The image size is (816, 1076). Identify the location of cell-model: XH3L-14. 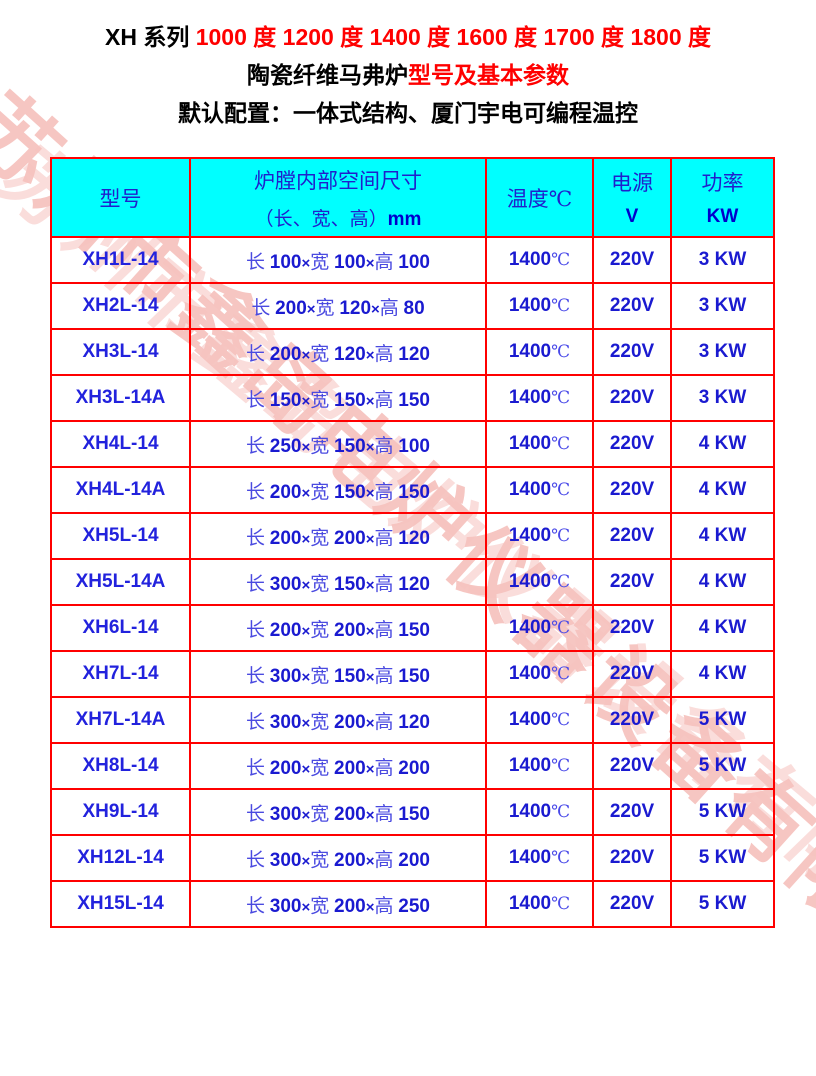
(120, 352).